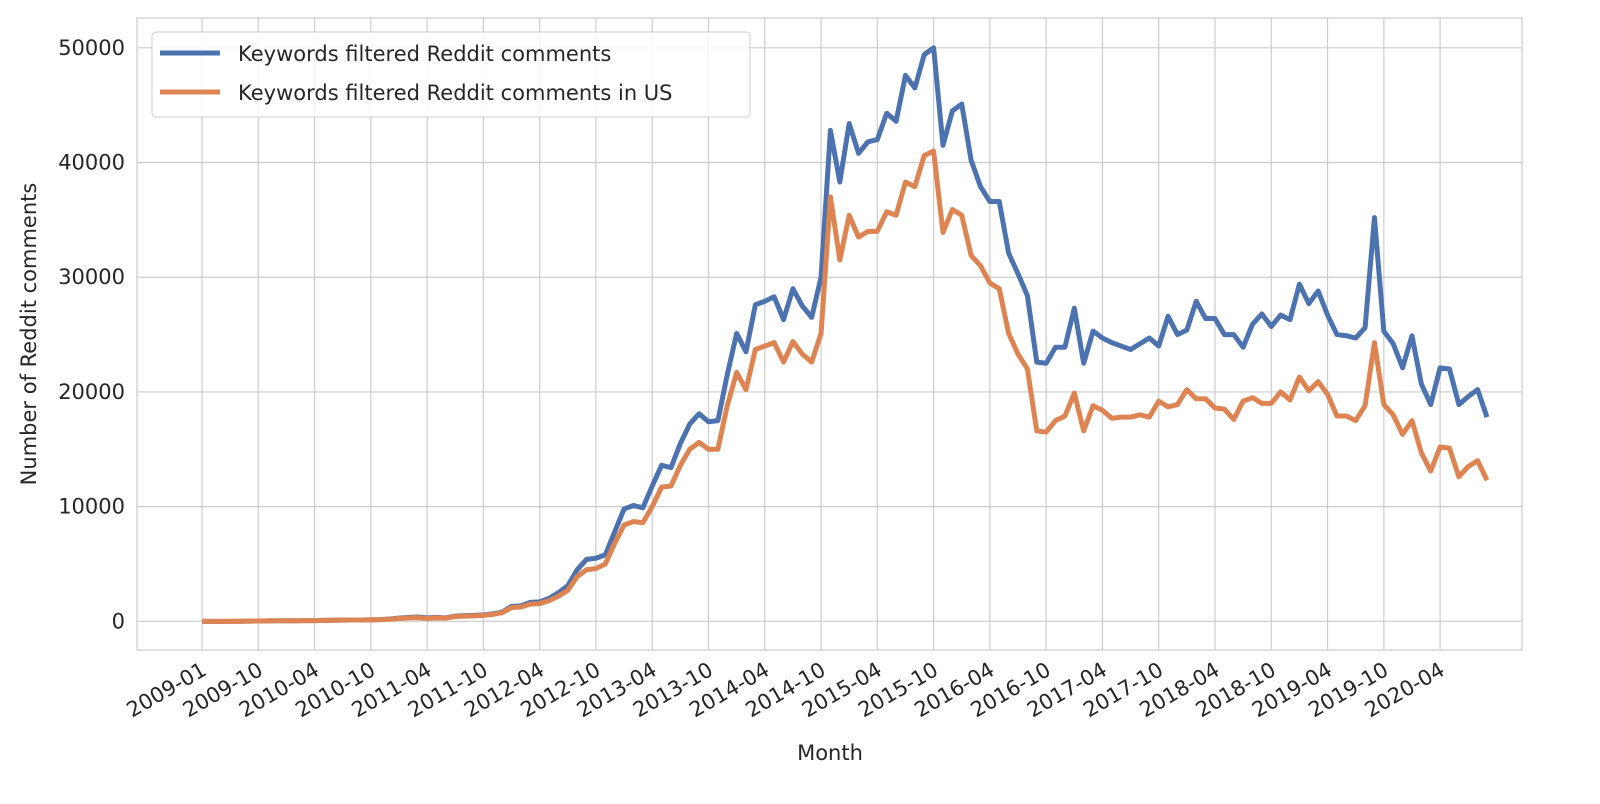 The width and height of the screenshot is (1600, 804). What do you see at coordinates (91, 163) in the screenshot?
I see `y-tick-label: 40000` at bounding box center [91, 163].